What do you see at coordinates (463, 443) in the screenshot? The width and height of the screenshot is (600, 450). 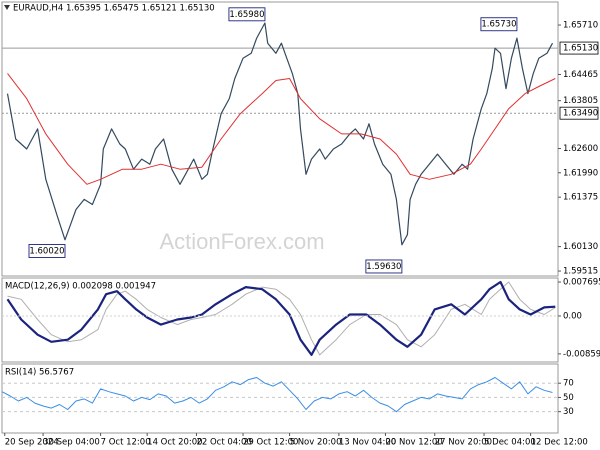 I see `x-tick-label: 27 Nov 20:00` at bounding box center [463, 443].